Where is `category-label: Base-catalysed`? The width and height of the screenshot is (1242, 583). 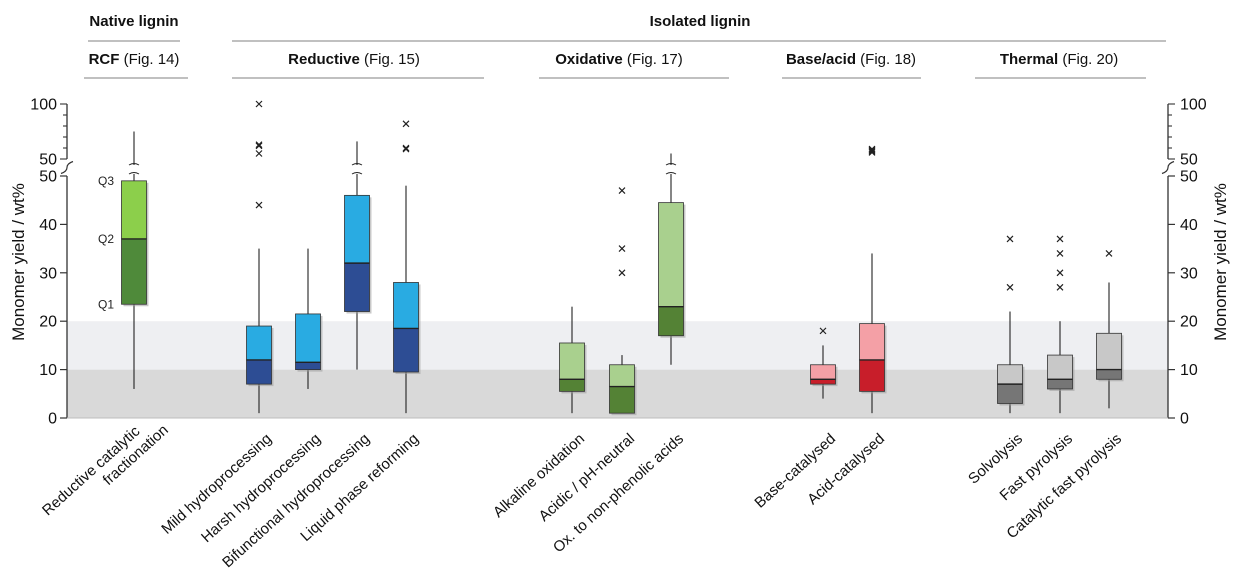 category-label: Base-catalysed is located at coordinates (795, 470).